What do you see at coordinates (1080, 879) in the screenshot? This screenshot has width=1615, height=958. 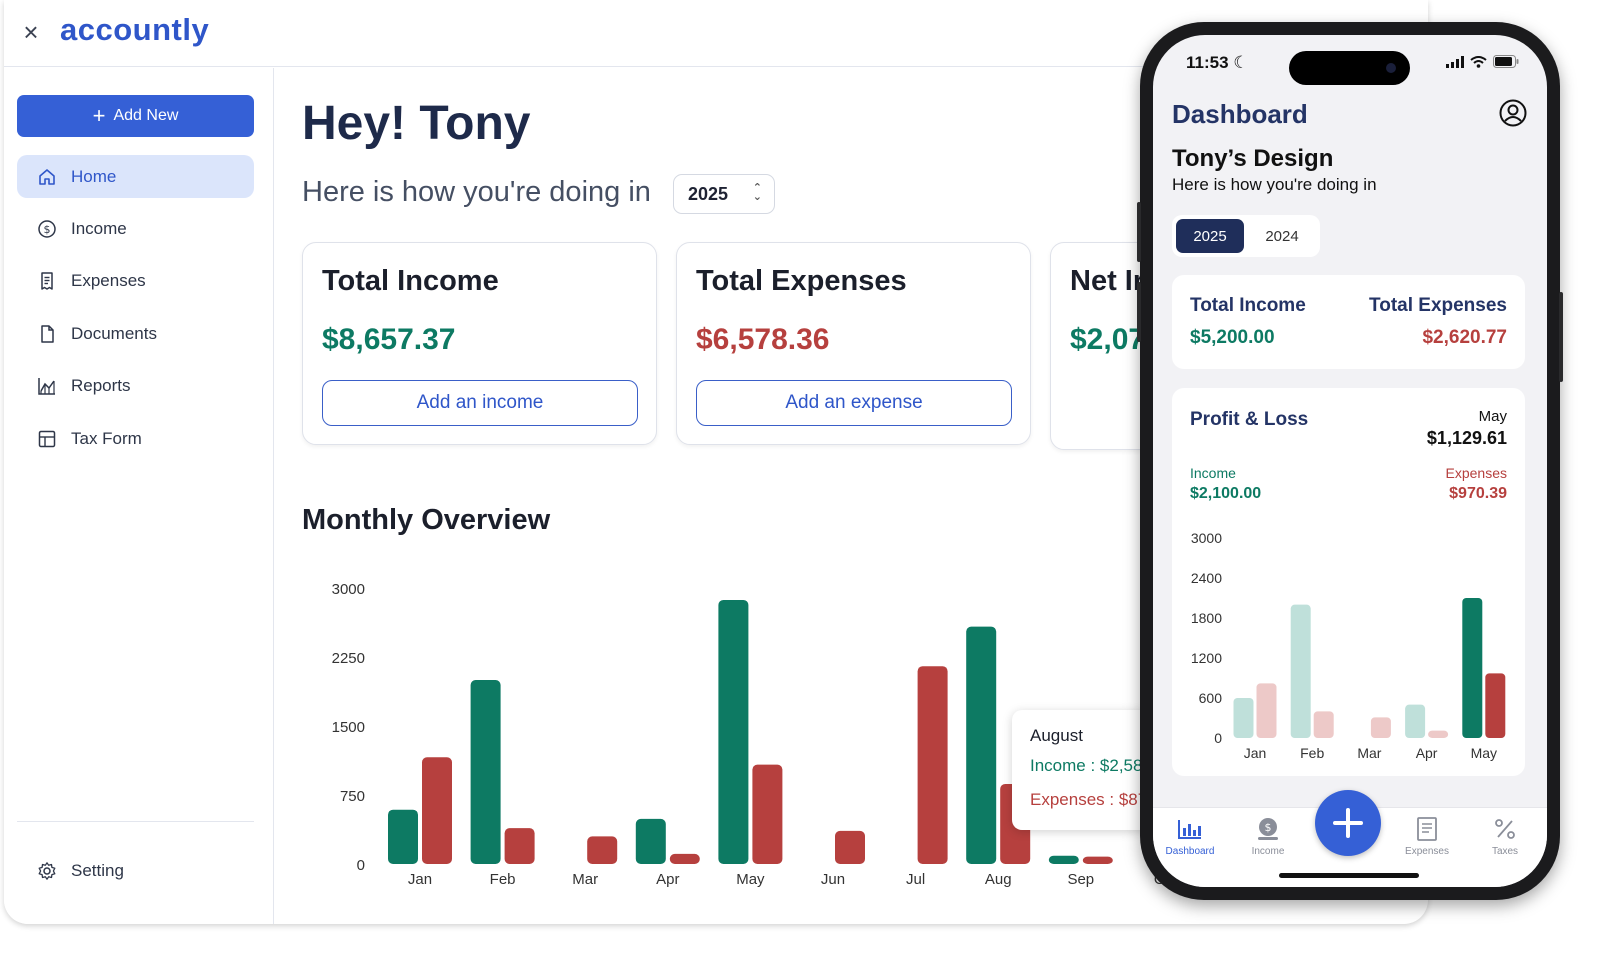 I see `x-tick-label: Sep` at bounding box center [1080, 879].